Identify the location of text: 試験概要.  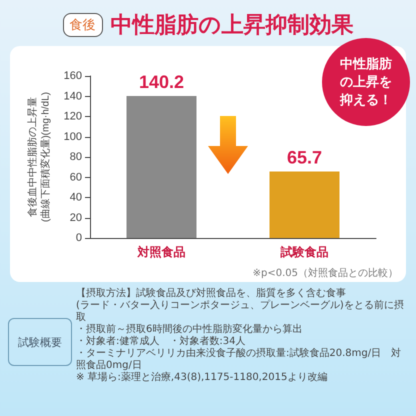
(40, 342).